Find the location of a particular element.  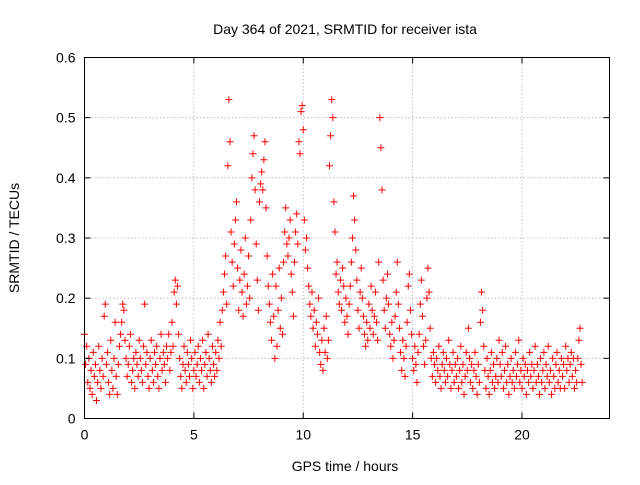

y-axis-label: SRMTID / TECUs is located at coordinates (14, 238).